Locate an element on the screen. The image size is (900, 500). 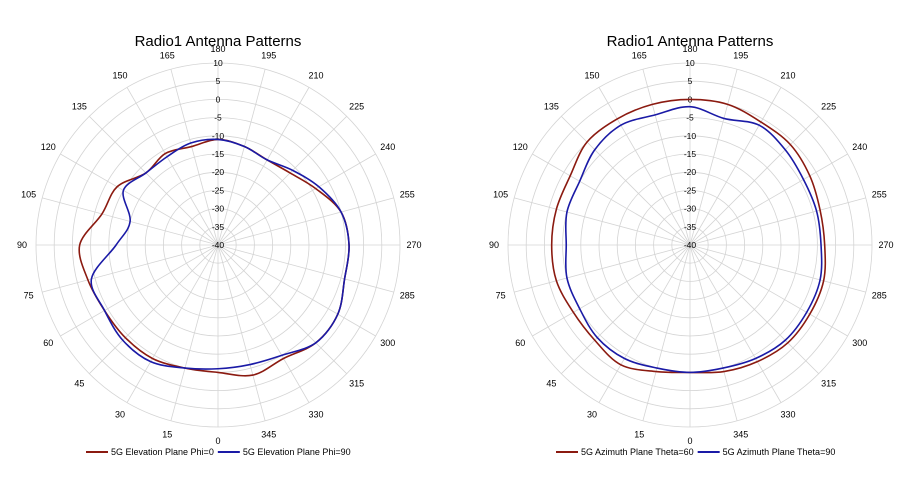
legend-label-2: 5G Azimuth Plane Theta=90 is located at coordinates (779, 452).